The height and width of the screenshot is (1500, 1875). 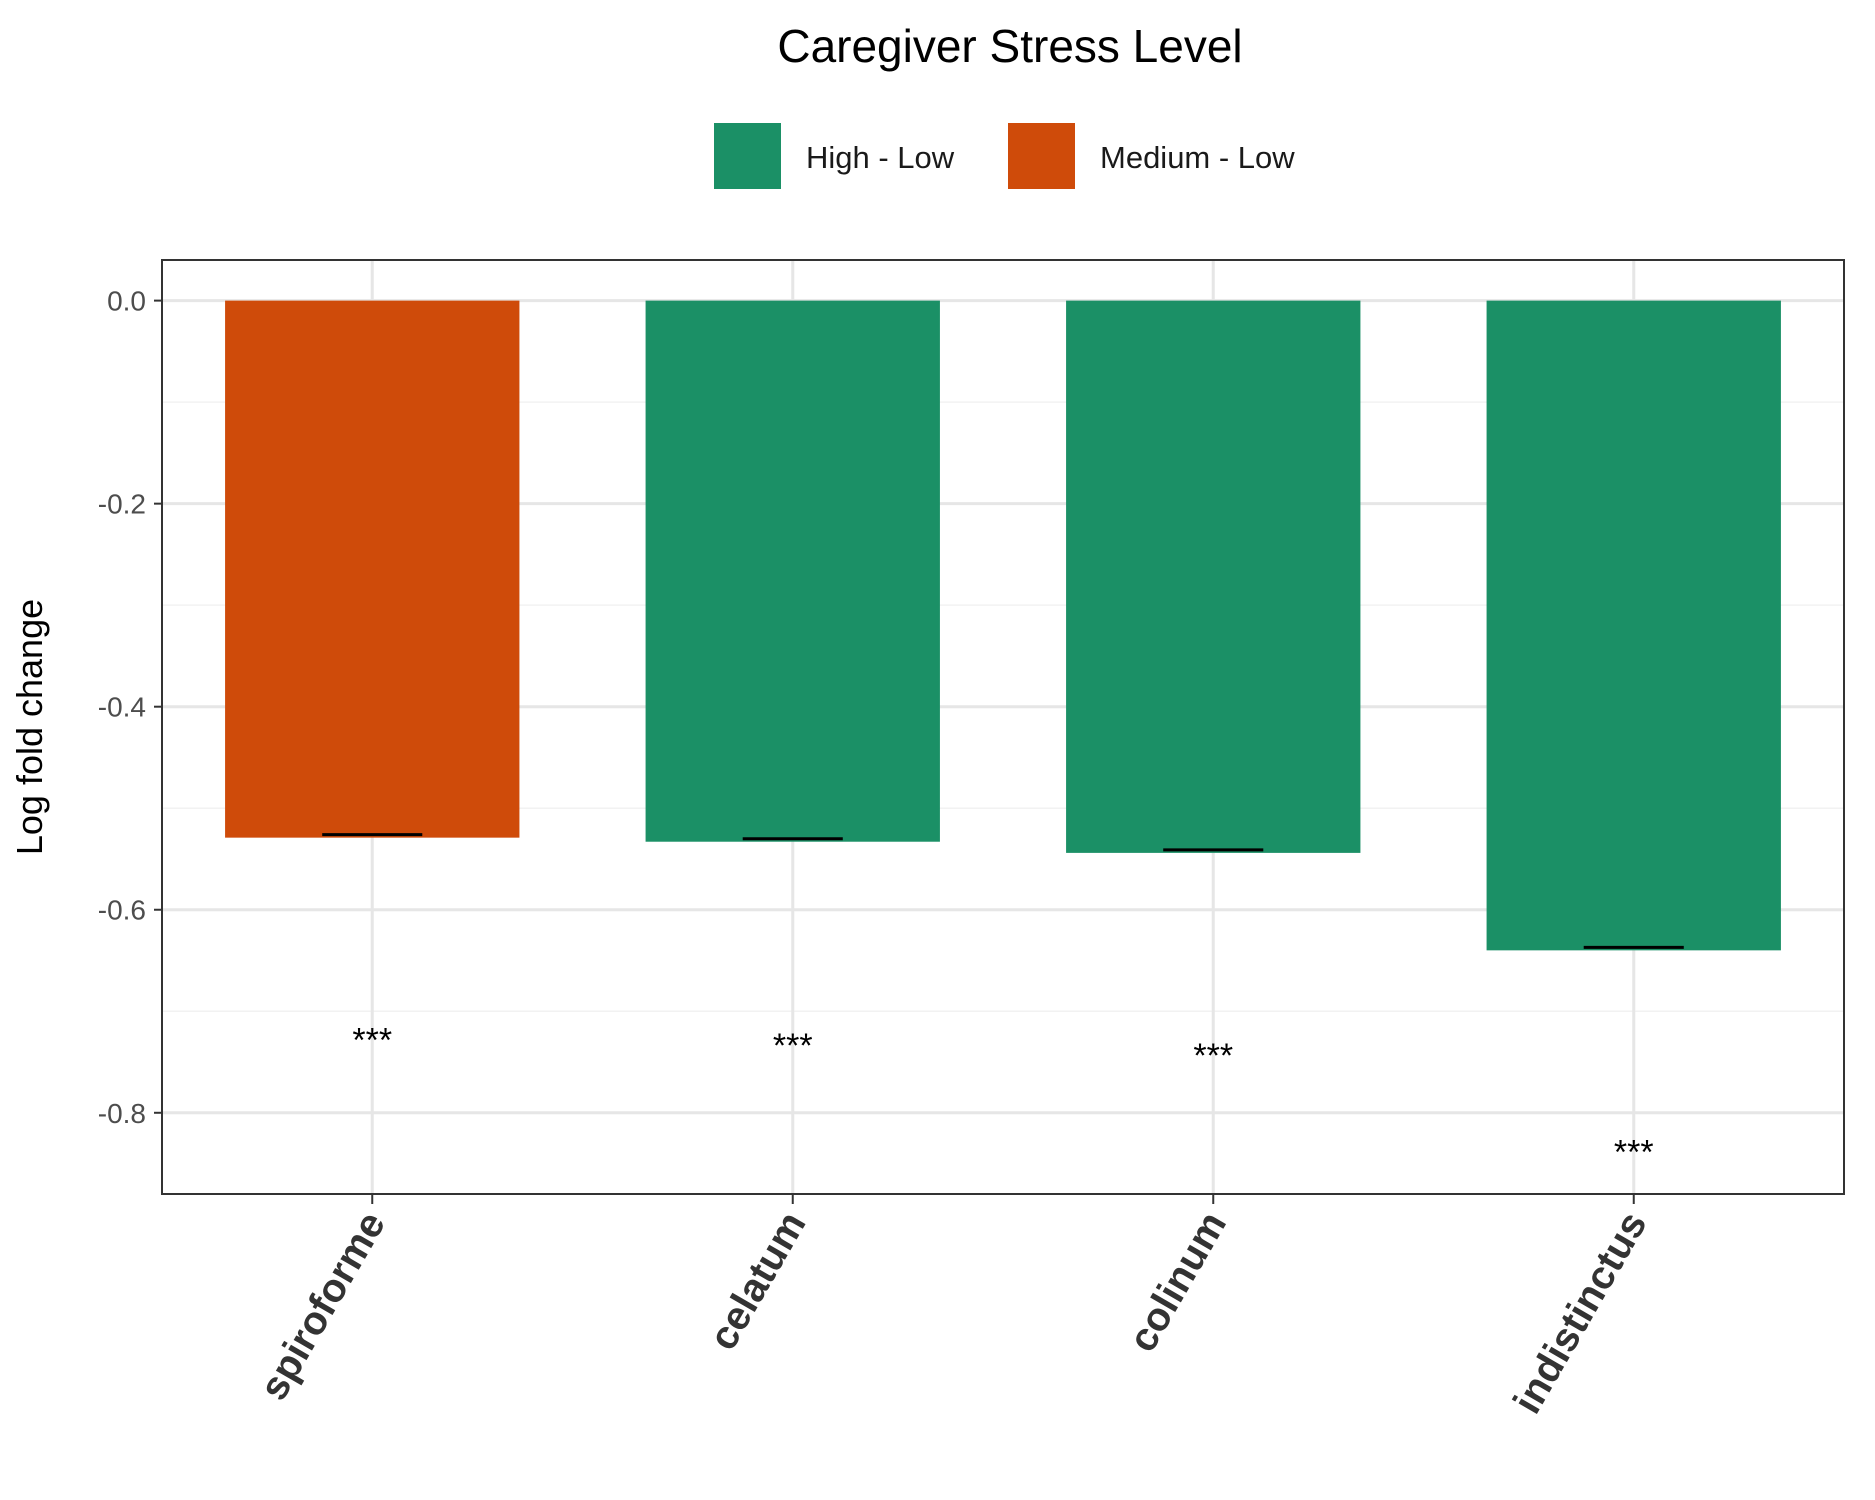 What do you see at coordinates (29, 727) in the screenshot?
I see `y-axis-title: Log fold change` at bounding box center [29, 727].